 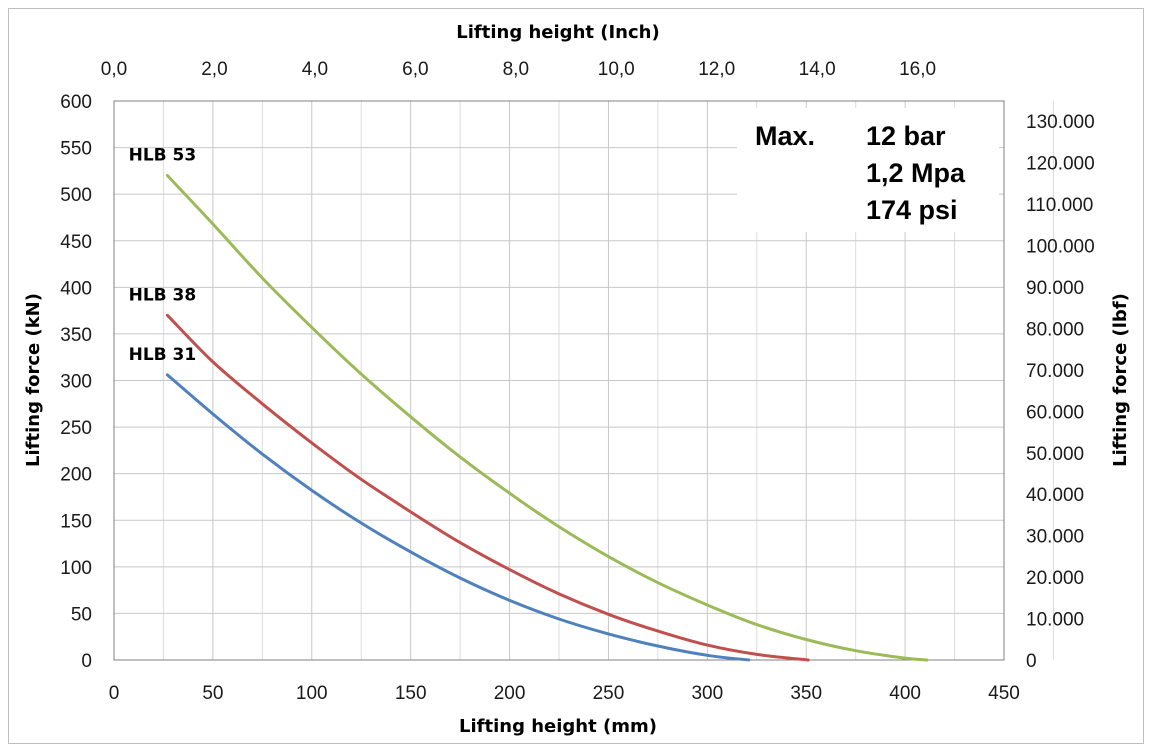 I want to click on y-tick-label: 400, so click(x=76, y=288).